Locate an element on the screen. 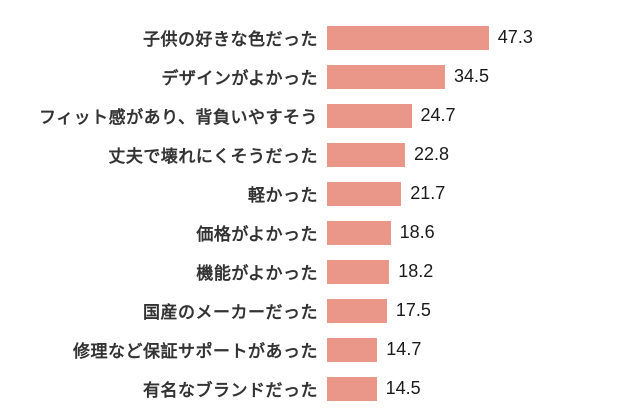 The width and height of the screenshot is (631, 418). chart-row: フィット感があり、背負いやすそう 24.7 is located at coordinates (315, 115).